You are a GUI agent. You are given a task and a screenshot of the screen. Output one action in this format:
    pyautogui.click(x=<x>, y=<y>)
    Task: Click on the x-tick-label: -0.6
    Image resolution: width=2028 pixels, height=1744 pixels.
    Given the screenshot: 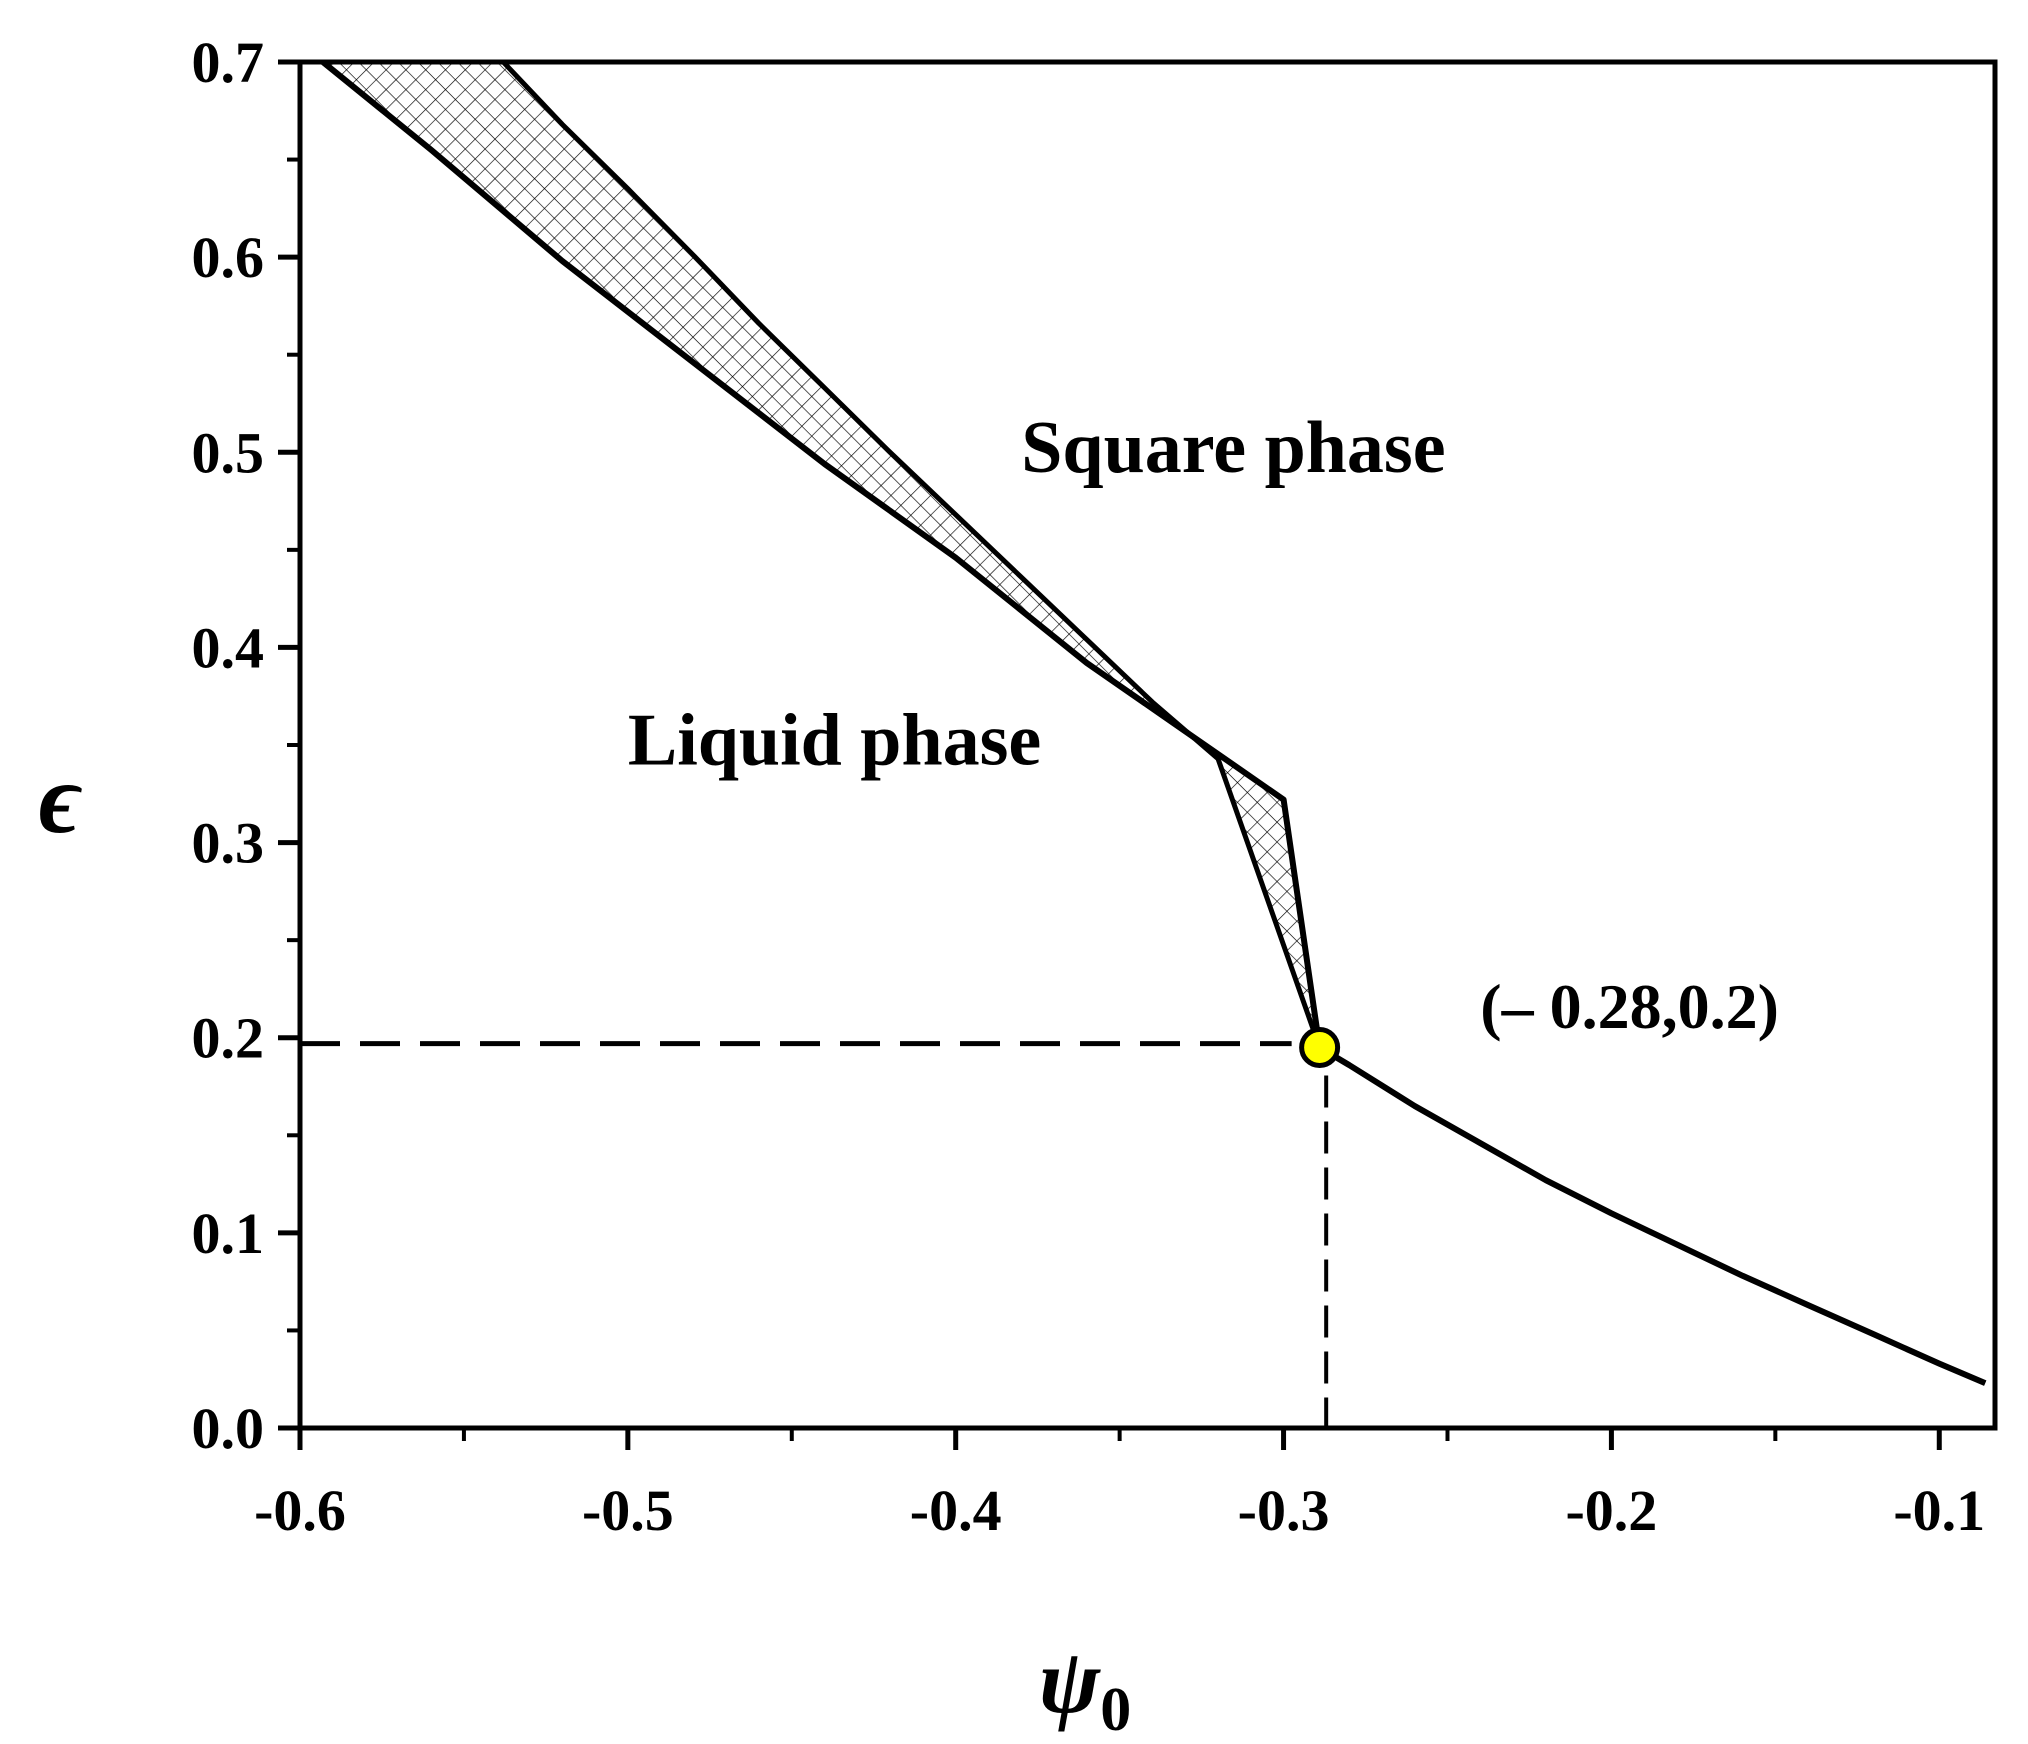 What is the action you would take?
    pyautogui.click(x=300, y=1510)
    